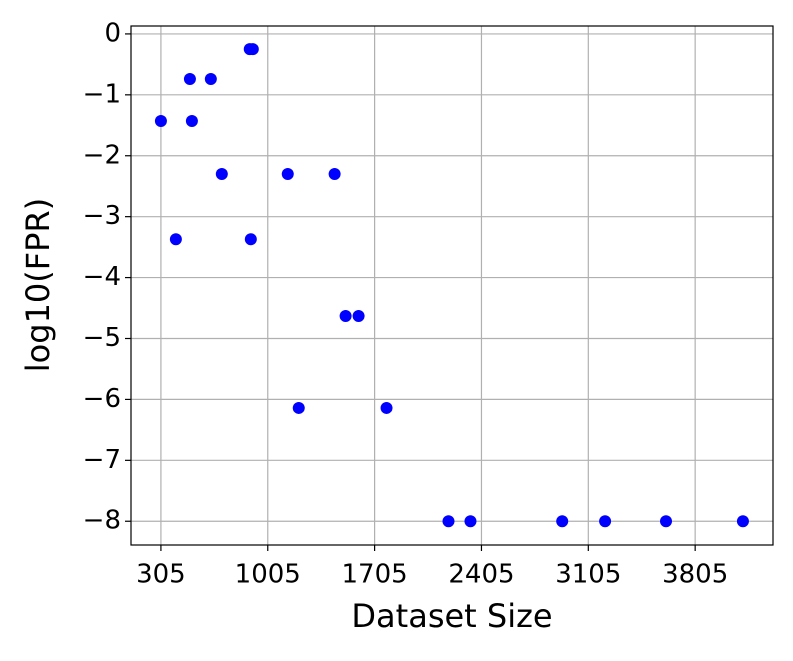 The height and width of the screenshot is (661, 793). I want to click on x-tick-label: 305, so click(161, 575).